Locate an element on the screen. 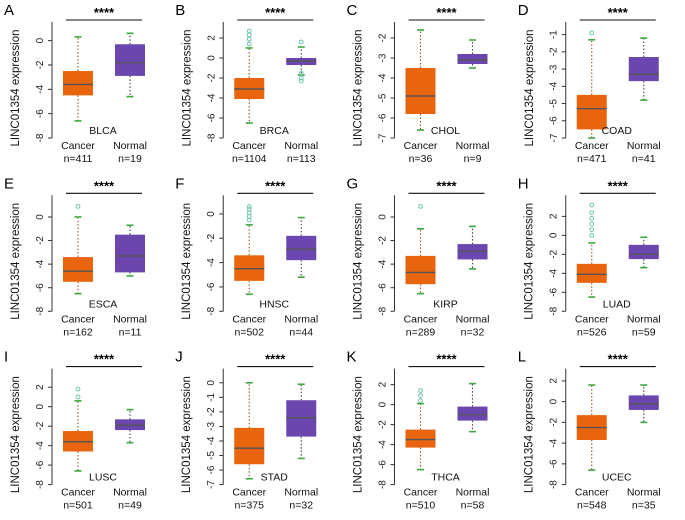 This screenshot has height=520, width=685. y-tick-label: -3 is located at coordinates (211, 426).